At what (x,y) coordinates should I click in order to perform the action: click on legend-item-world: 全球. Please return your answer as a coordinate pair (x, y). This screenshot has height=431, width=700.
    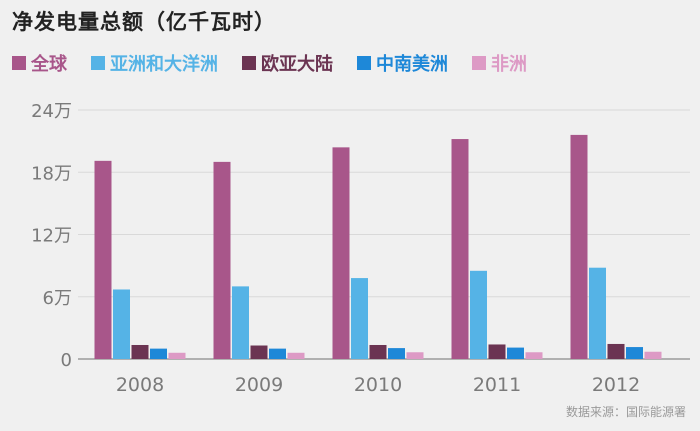
    Looking at the image, I should click on (39, 63).